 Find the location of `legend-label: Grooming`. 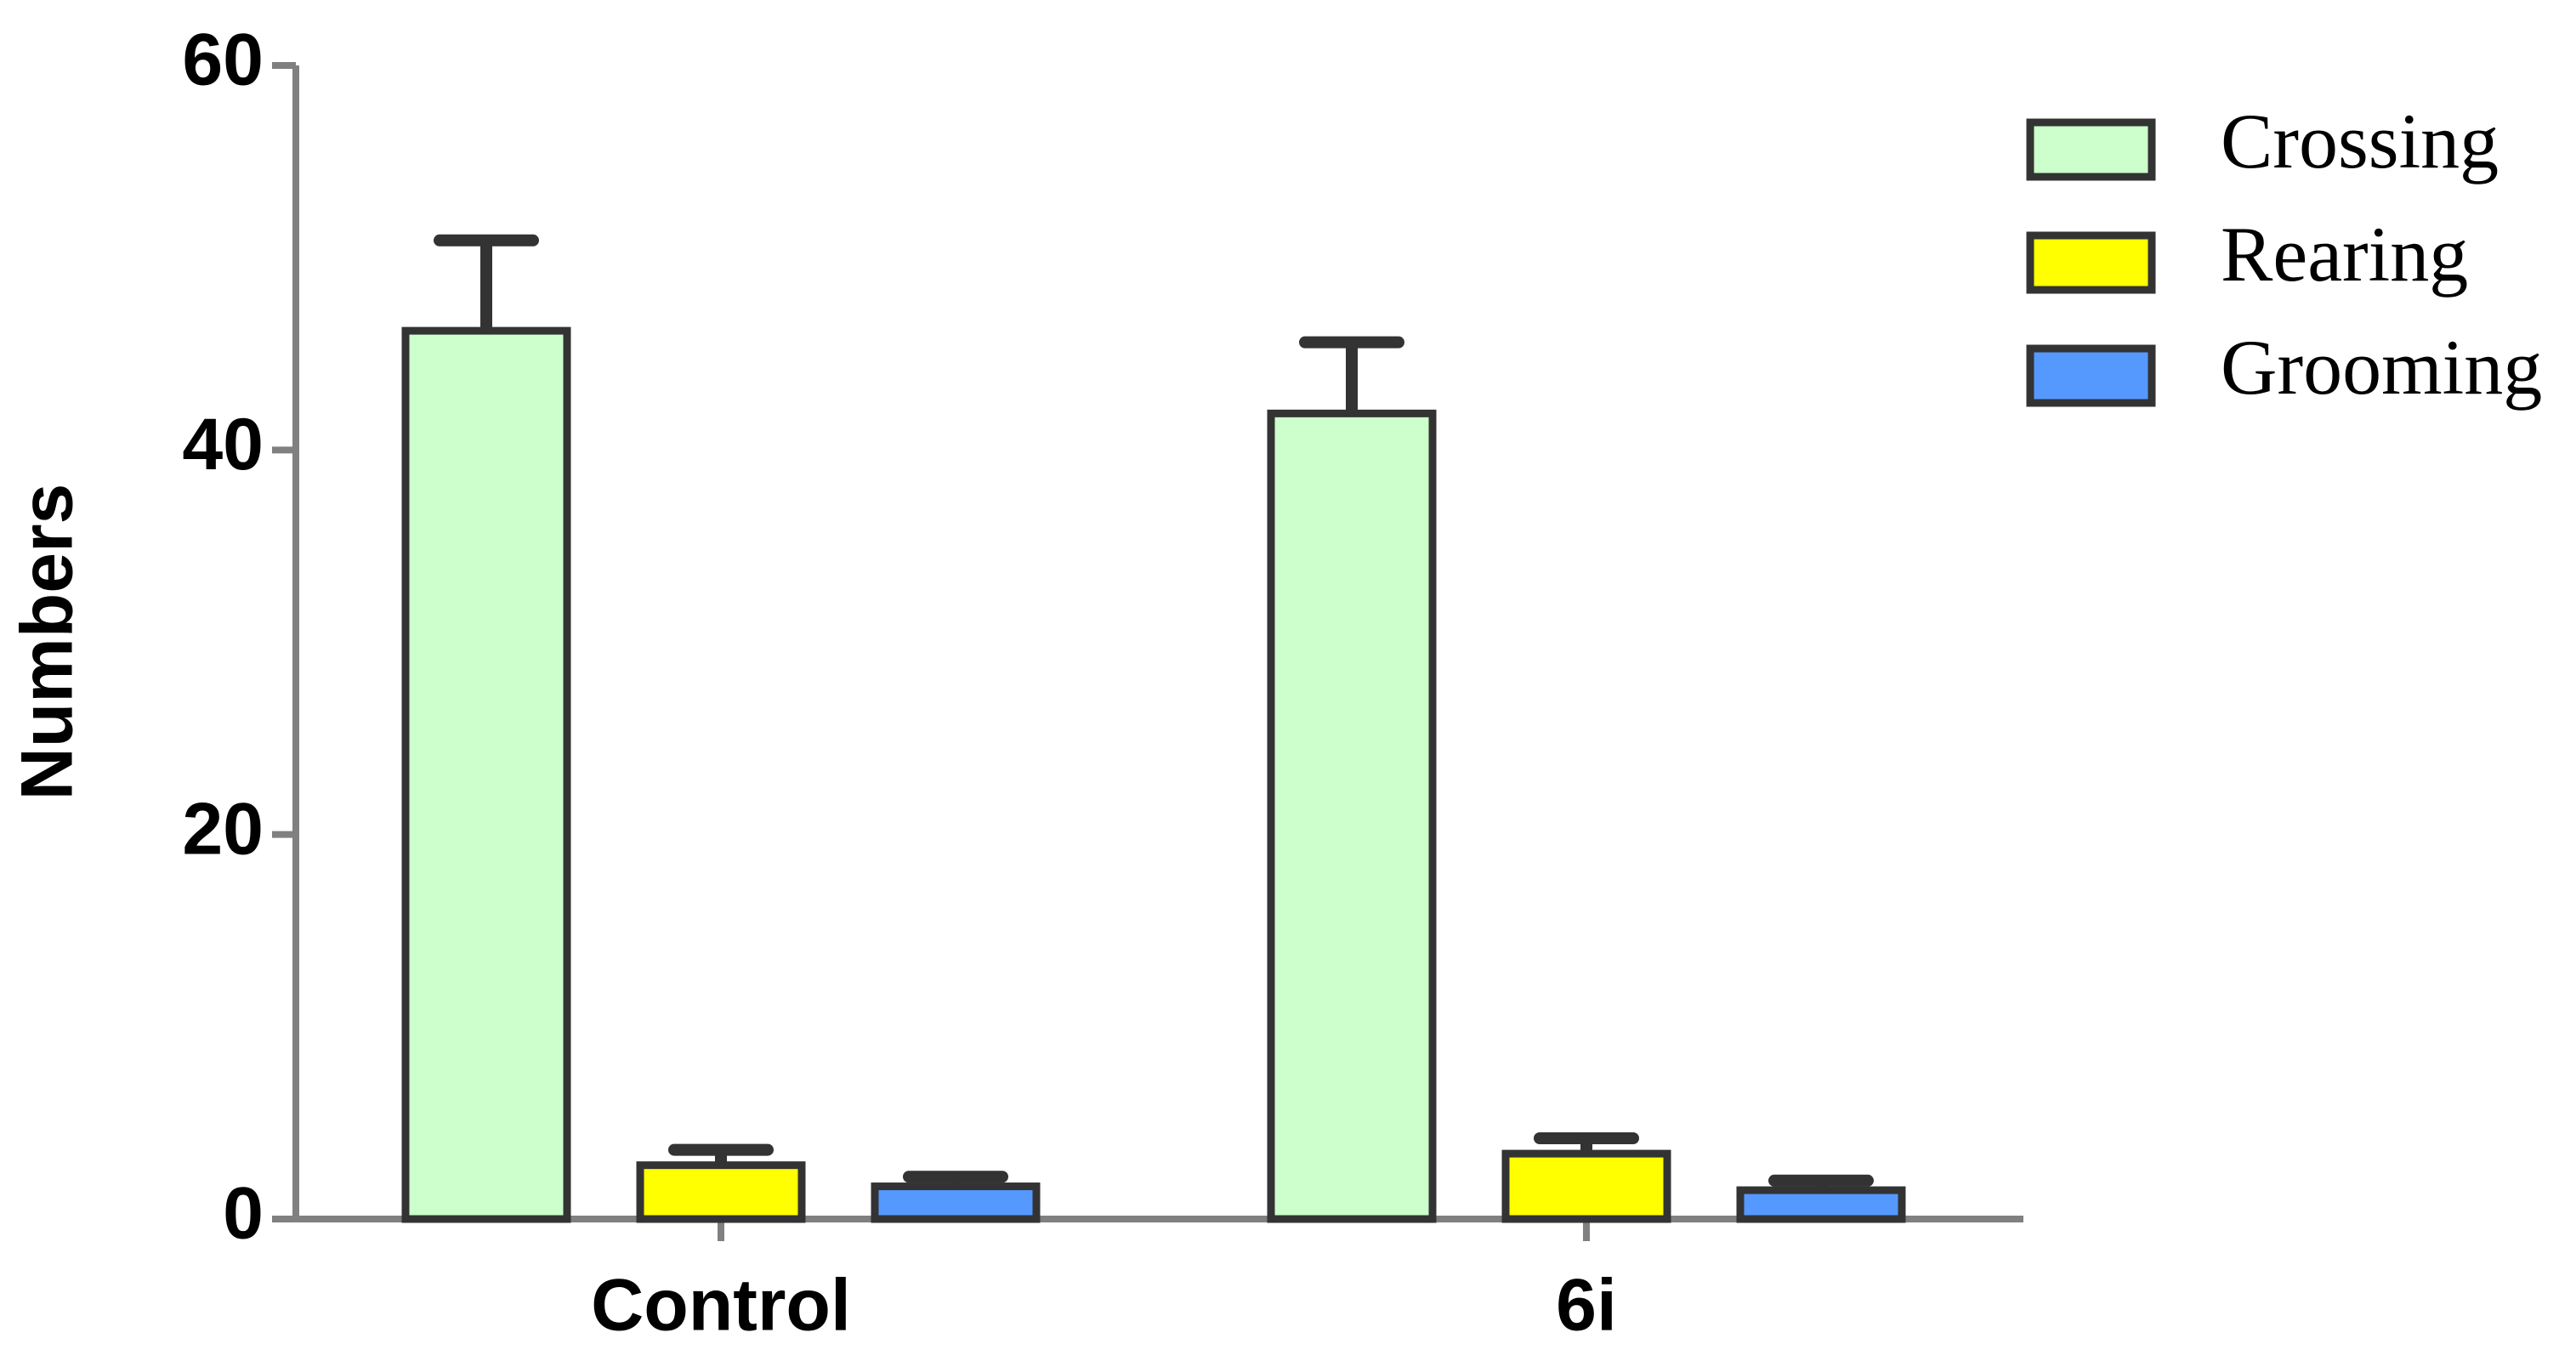

legend-label: Grooming is located at coordinates (2382, 368).